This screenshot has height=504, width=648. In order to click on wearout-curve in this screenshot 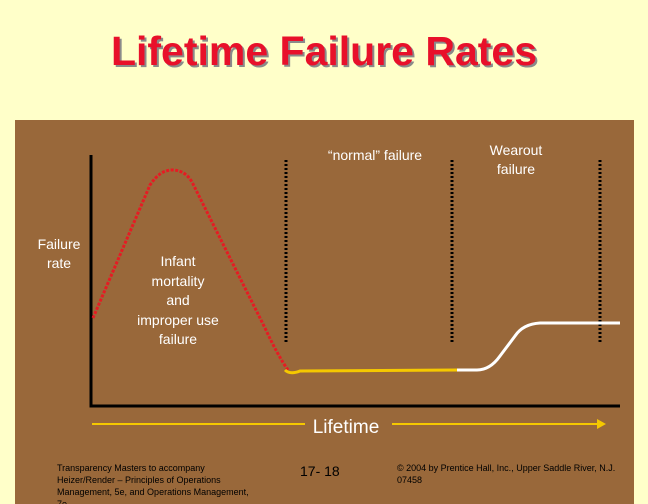, I will do `click(538, 346)`.